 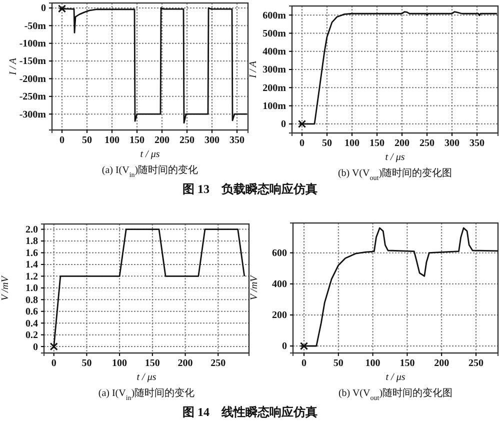 I want to click on caption: 图 13 负载瞬态响应仿真, so click(x=250, y=189).